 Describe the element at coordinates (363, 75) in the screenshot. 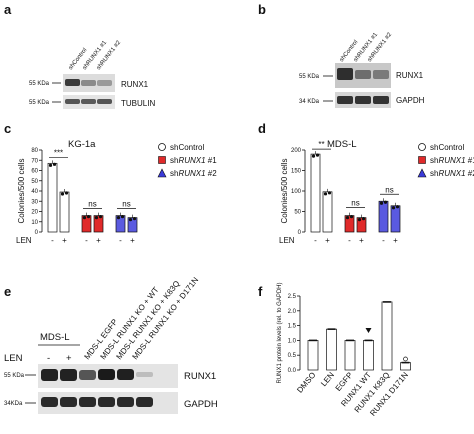

I see `western-blot-b-runx1` at that location.